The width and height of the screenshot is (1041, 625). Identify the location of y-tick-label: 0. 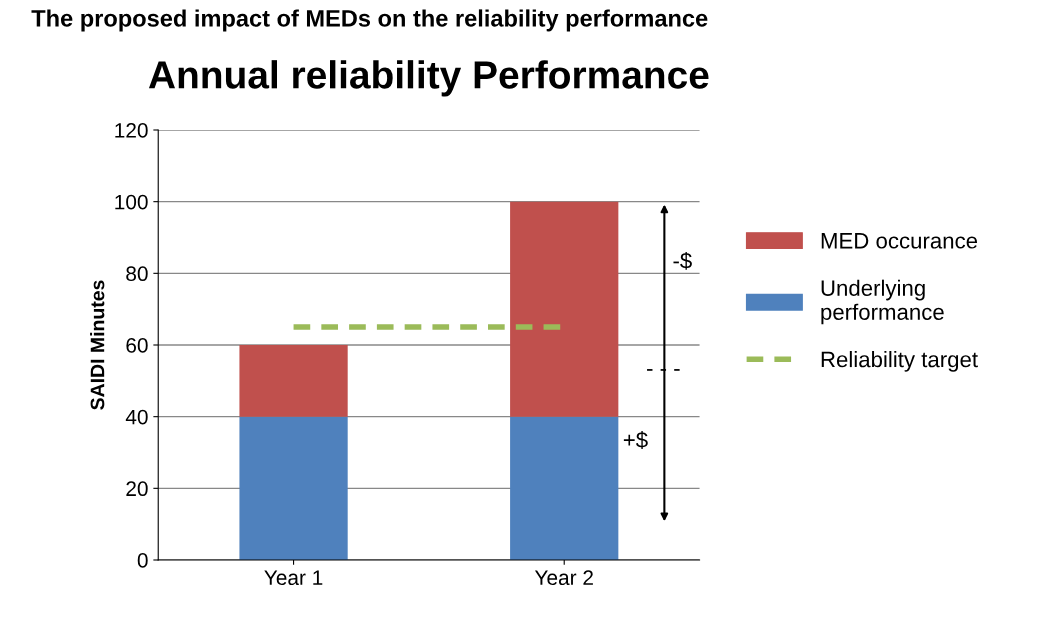
(142, 560).